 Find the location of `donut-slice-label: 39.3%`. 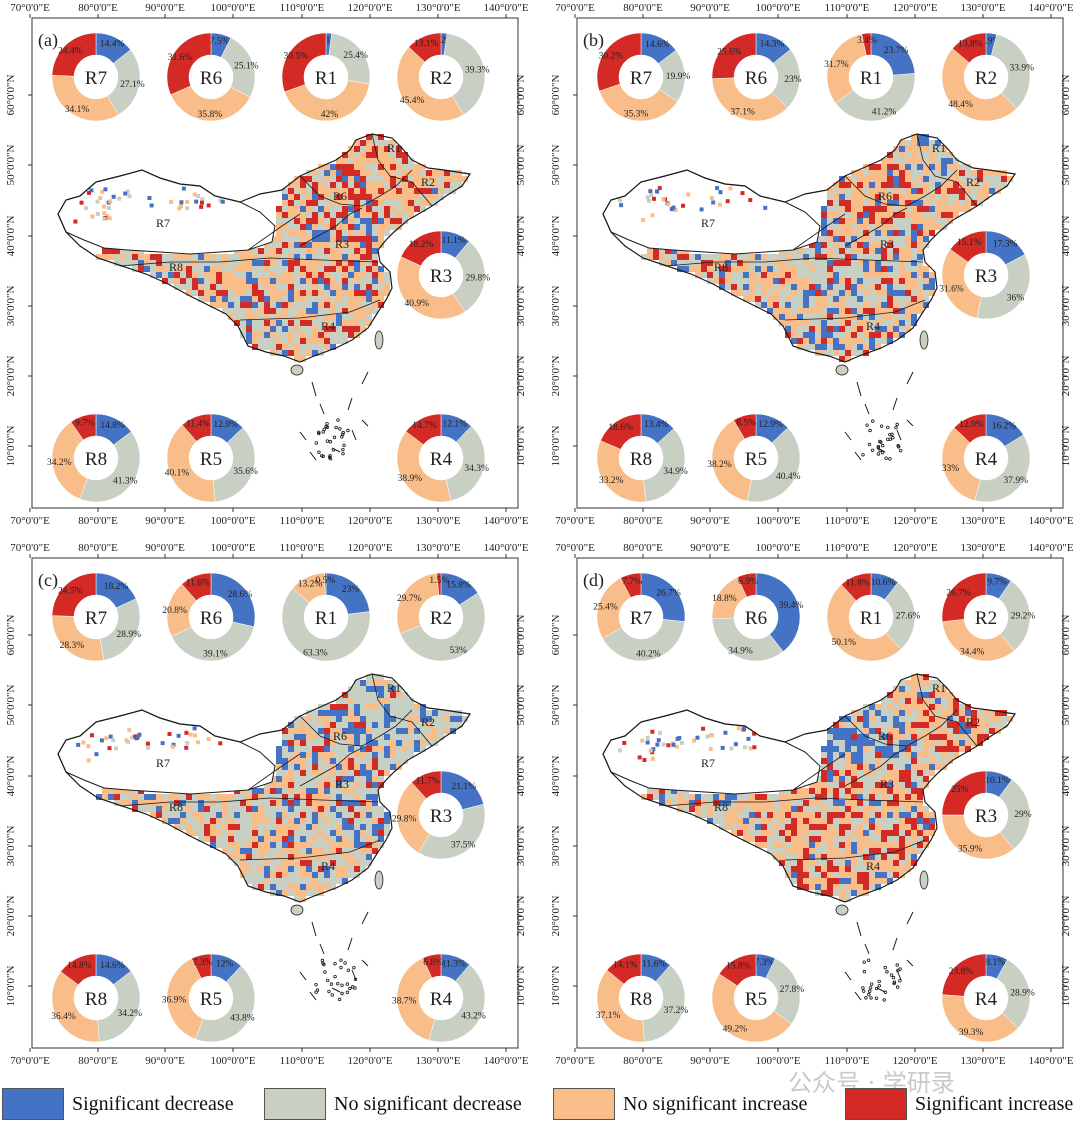

donut-slice-label: 39.3% is located at coordinates (971, 1033).